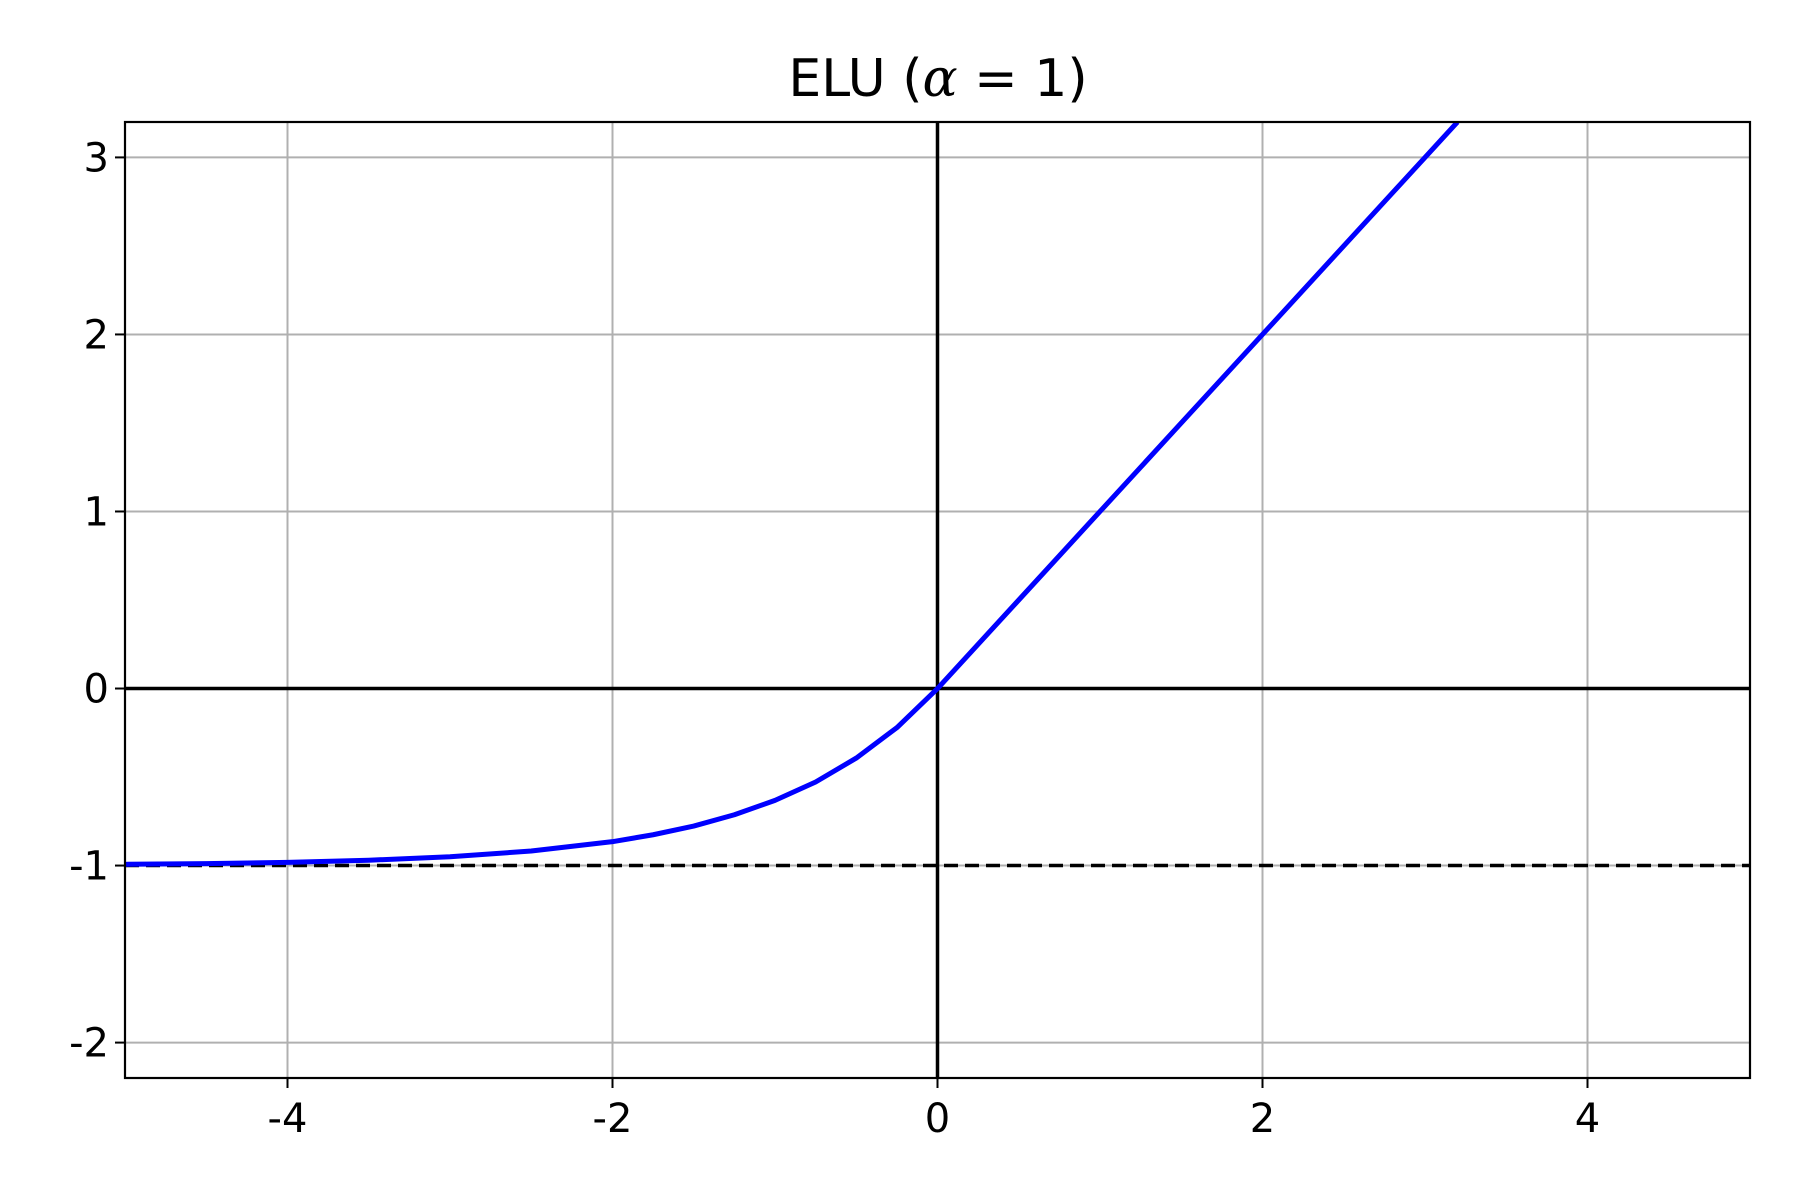 This screenshot has height=1200, width=1800. What do you see at coordinates (288, 1119) in the screenshot?
I see `x-tick-label: -4` at bounding box center [288, 1119].